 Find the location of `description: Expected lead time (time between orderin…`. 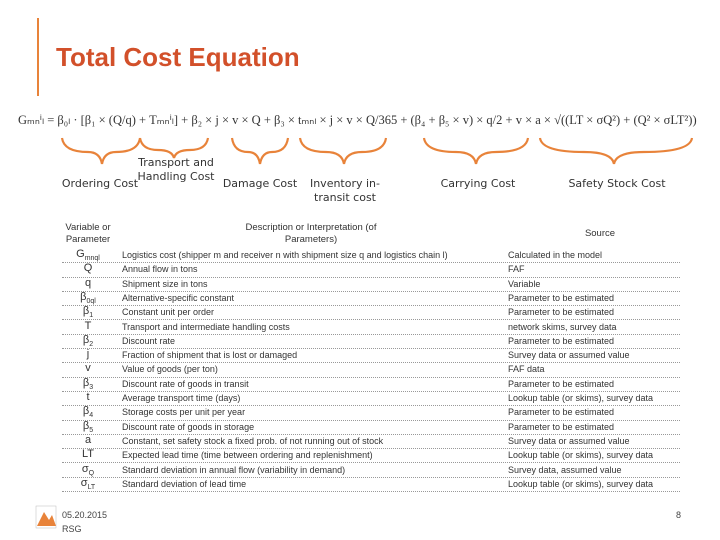

description: Expected lead time (time between orderin… is located at coordinates (247, 455).